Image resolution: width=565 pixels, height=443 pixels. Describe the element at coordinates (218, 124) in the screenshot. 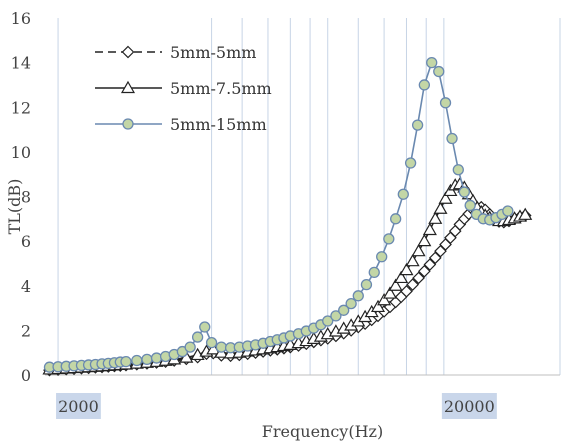

I see `legend-label: 5mm-15mm` at that location.